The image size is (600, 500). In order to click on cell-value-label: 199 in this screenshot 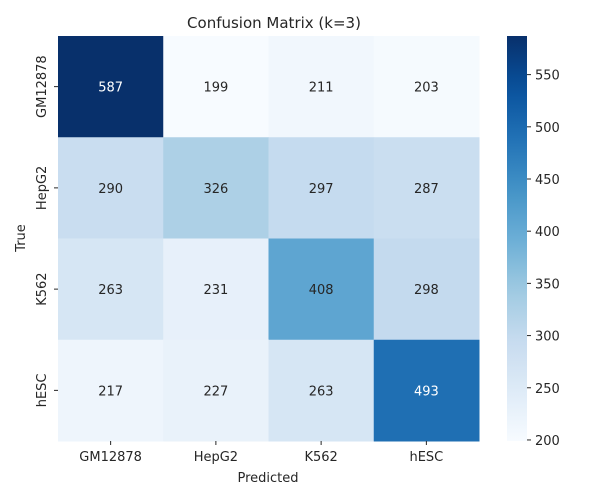, I will do `click(215, 88)`.